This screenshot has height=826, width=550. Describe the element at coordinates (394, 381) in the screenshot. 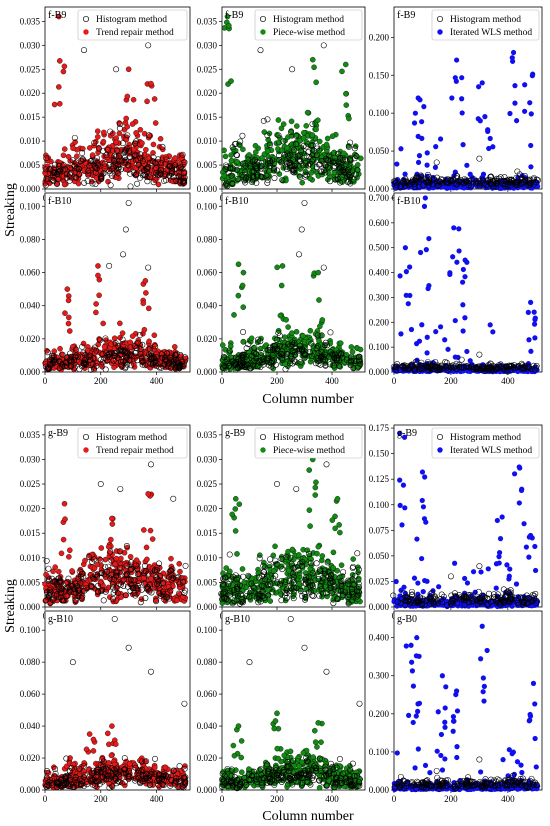

I see `x-tick-label: 0` at that location.